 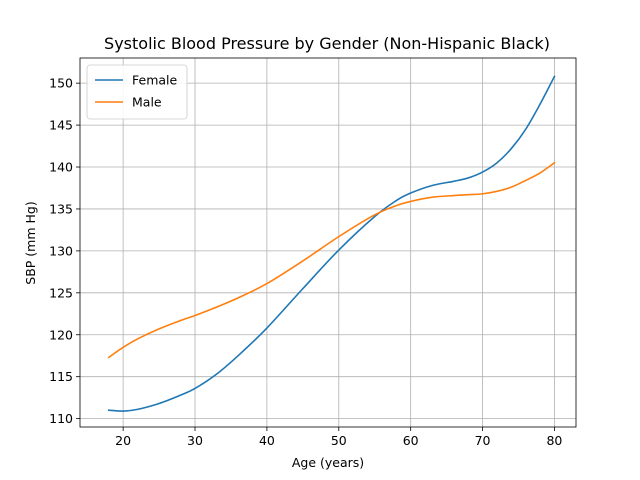 I want to click on y-axis: 110 115 120 125 130 135 140 145 150, so click(x=64, y=251).